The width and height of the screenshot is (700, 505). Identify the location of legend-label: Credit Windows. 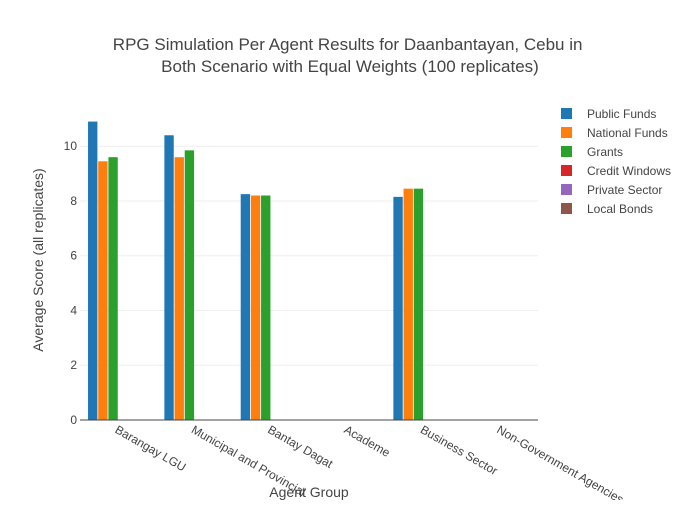
(629, 171).